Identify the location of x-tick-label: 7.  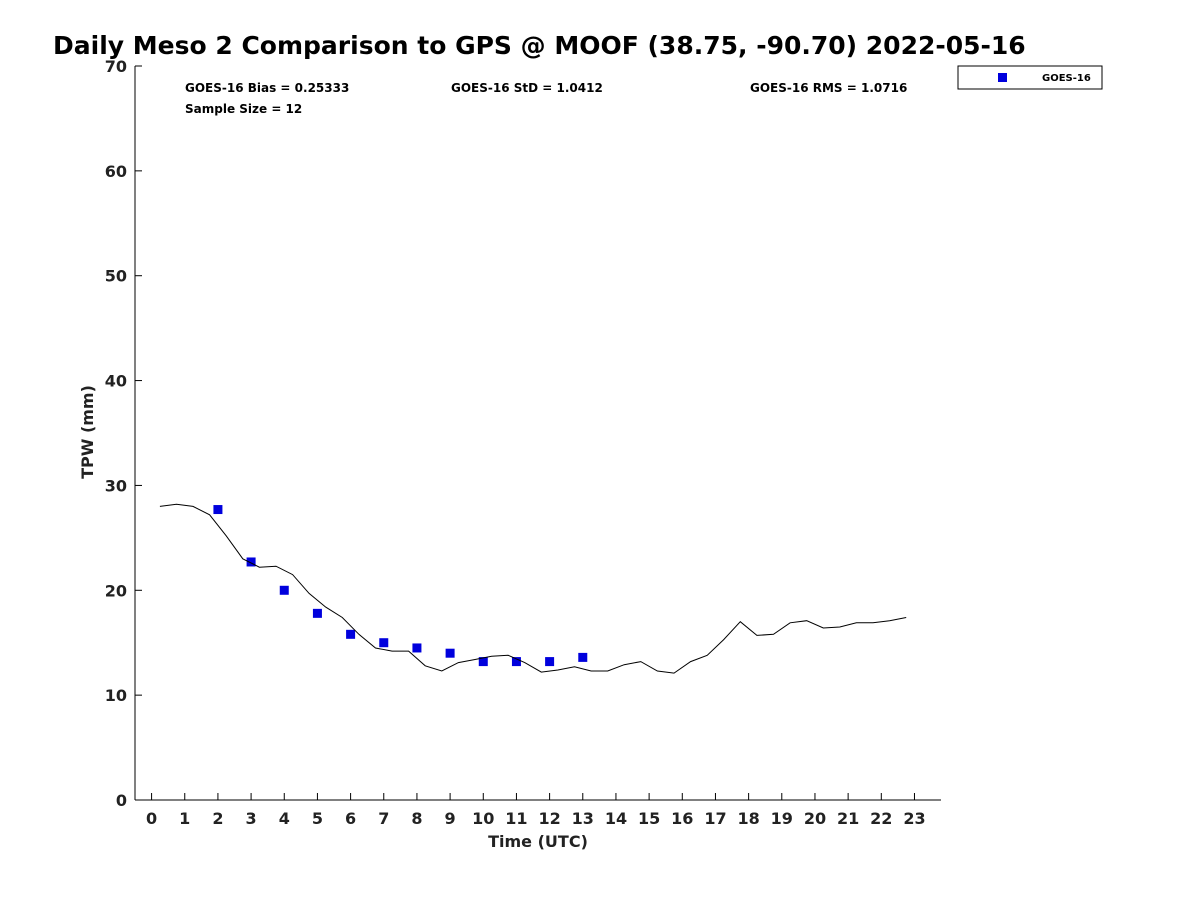
(383, 818).